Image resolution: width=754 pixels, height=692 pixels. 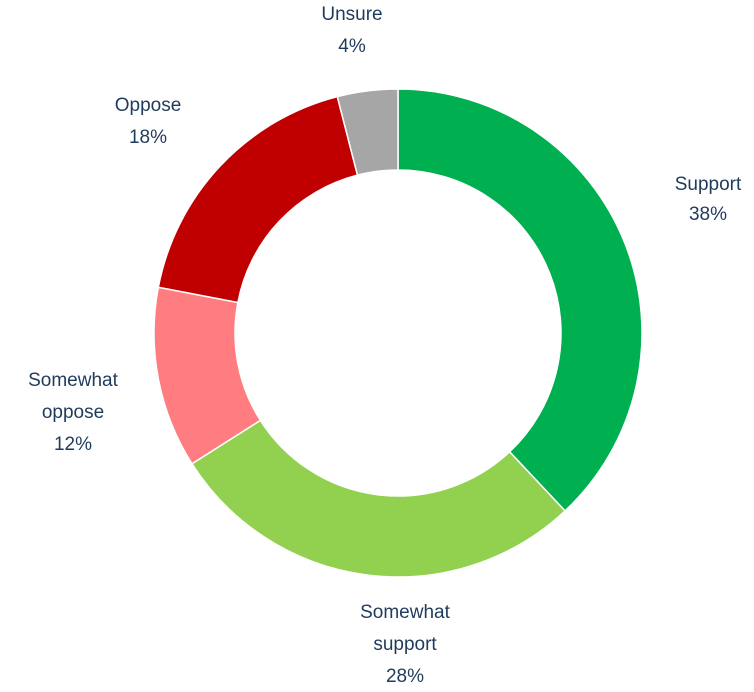 I want to click on data-label-somewhat-support: Somewhat support 28%, so click(x=405, y=644).